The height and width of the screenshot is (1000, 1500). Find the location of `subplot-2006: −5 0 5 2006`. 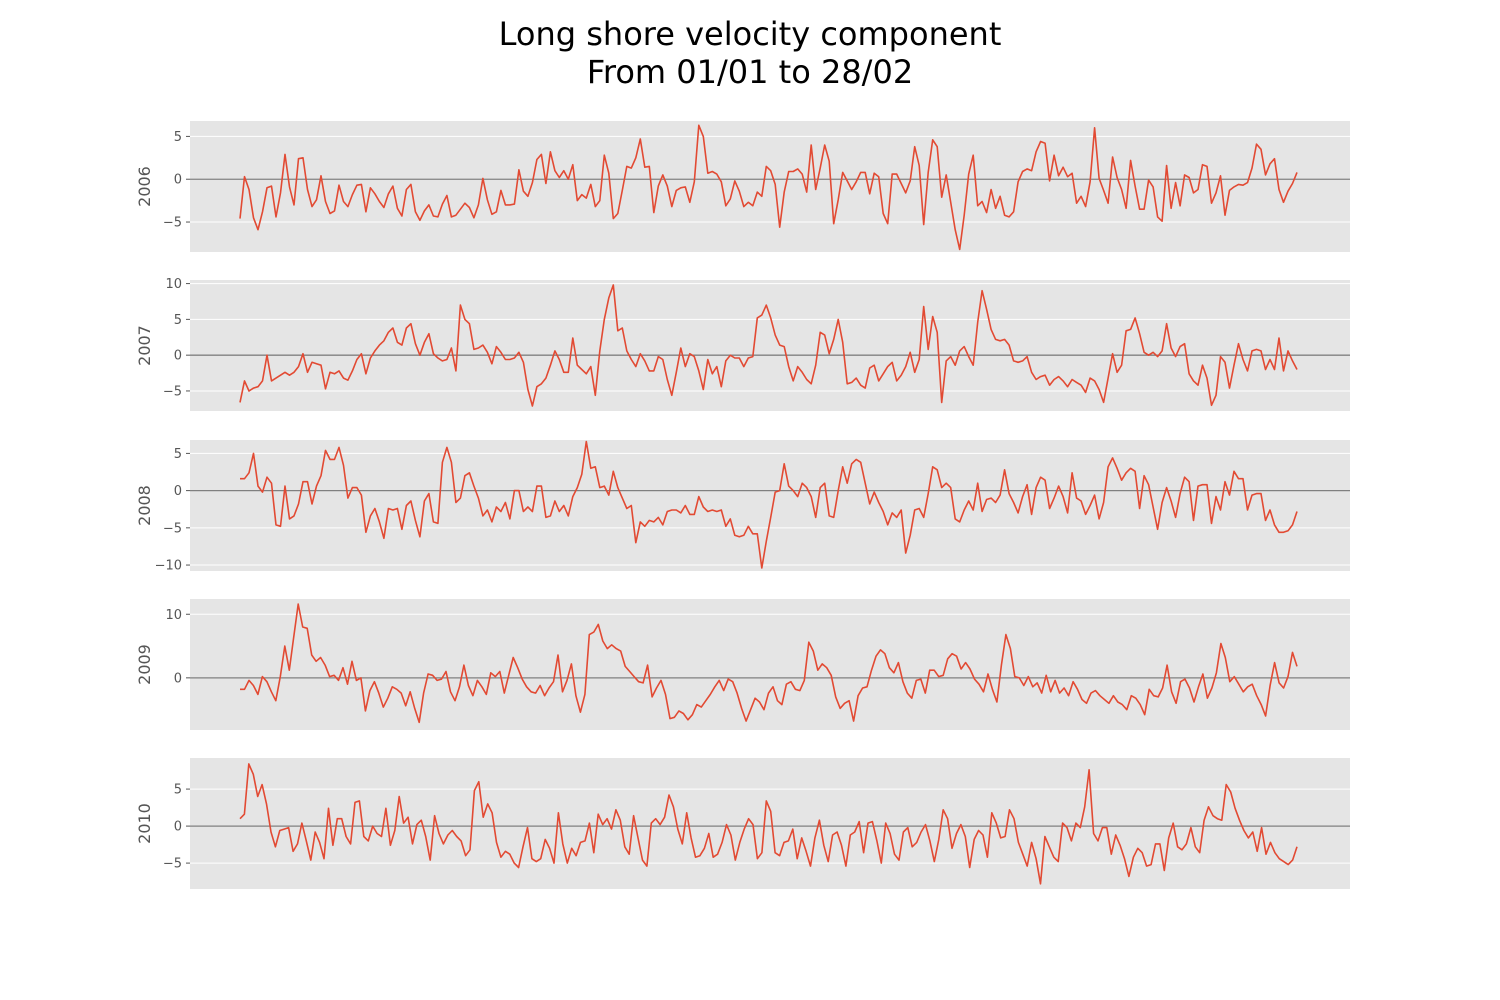

subplot-2006: −5 0 5 2006 is located at coordinates (742, 186).